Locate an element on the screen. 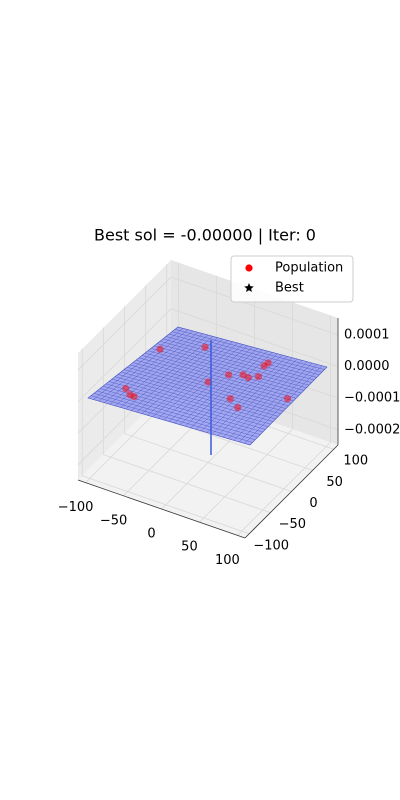 This screenshot has width=400, height=800. z-tick-label: −0.0001 is located at coordinates (372, 398).